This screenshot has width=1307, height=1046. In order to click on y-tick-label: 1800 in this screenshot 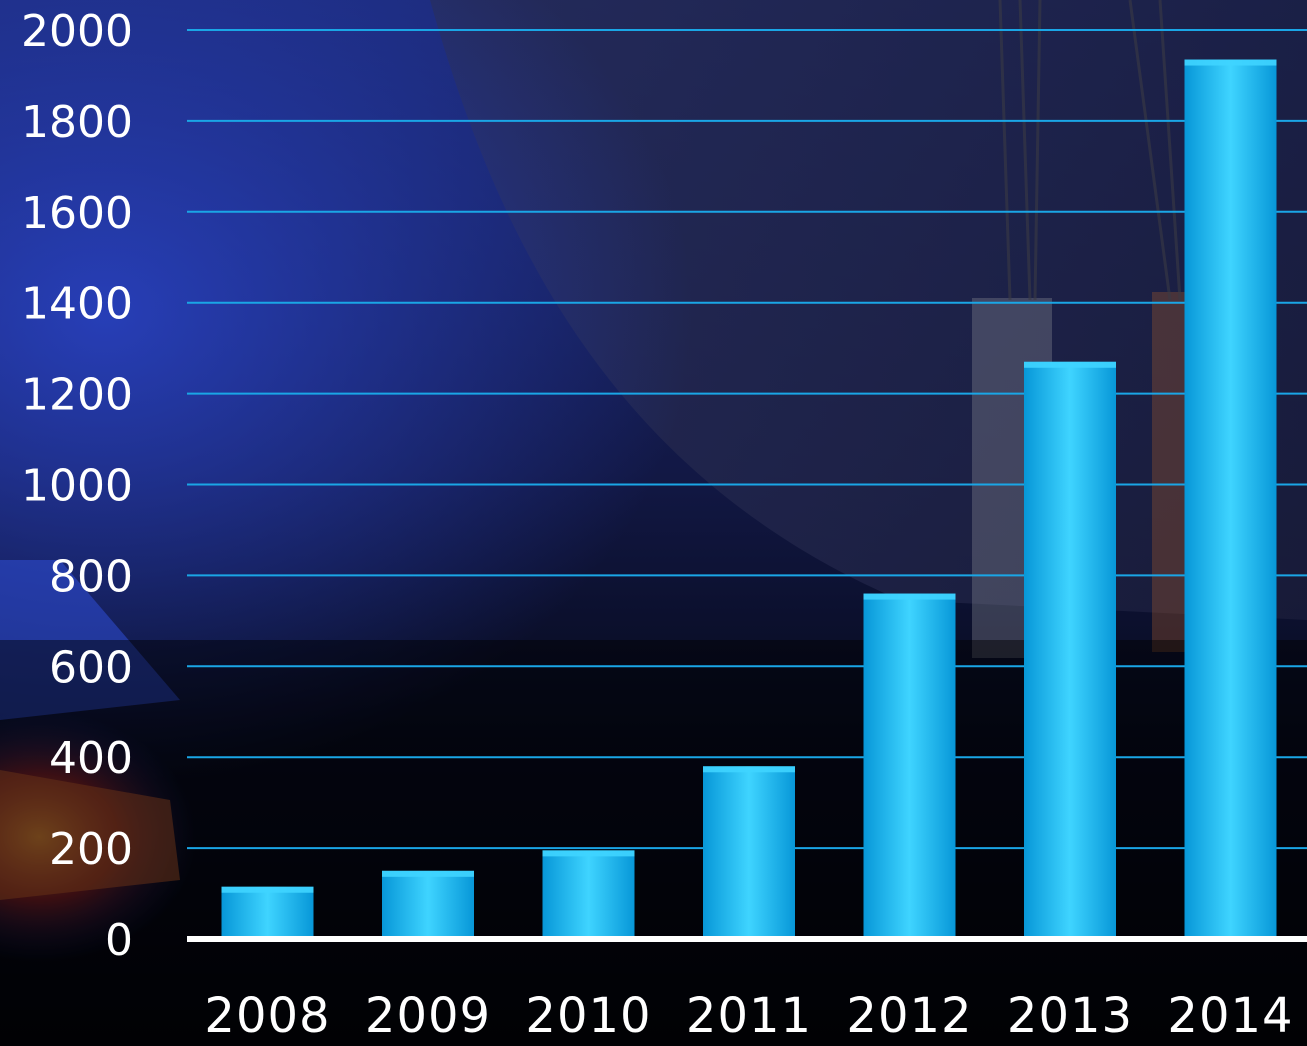, I will do `click(77, 122)`.